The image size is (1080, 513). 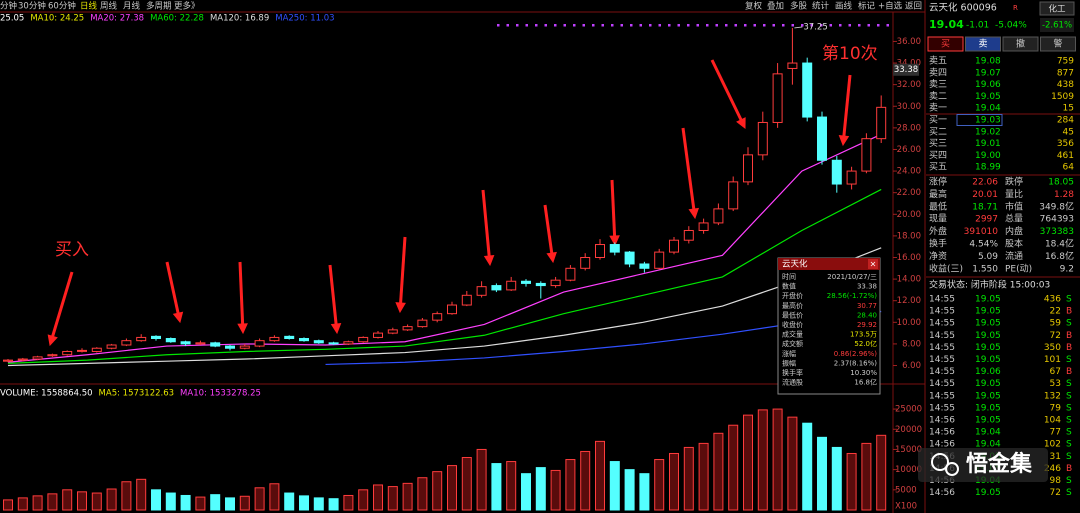 I want to click on popup-label: 开盘价, so click(x=792, y=295).